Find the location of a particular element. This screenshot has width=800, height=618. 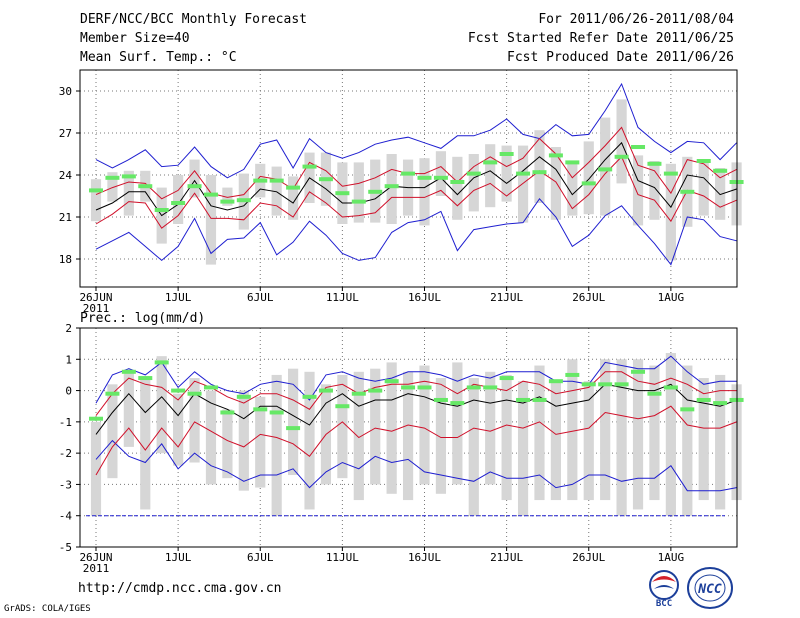

series-max-line is located at coordinates (416, 379).